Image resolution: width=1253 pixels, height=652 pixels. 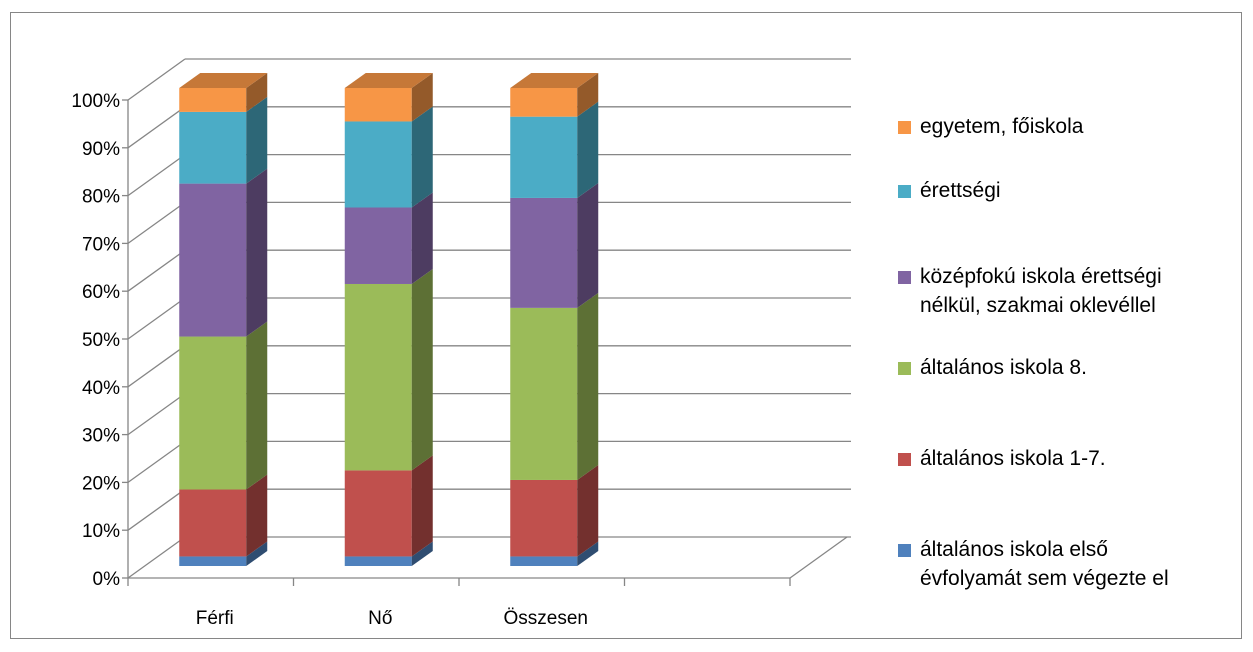 I want to click on y-tick-label: 90%, so click(x=101, y=149).